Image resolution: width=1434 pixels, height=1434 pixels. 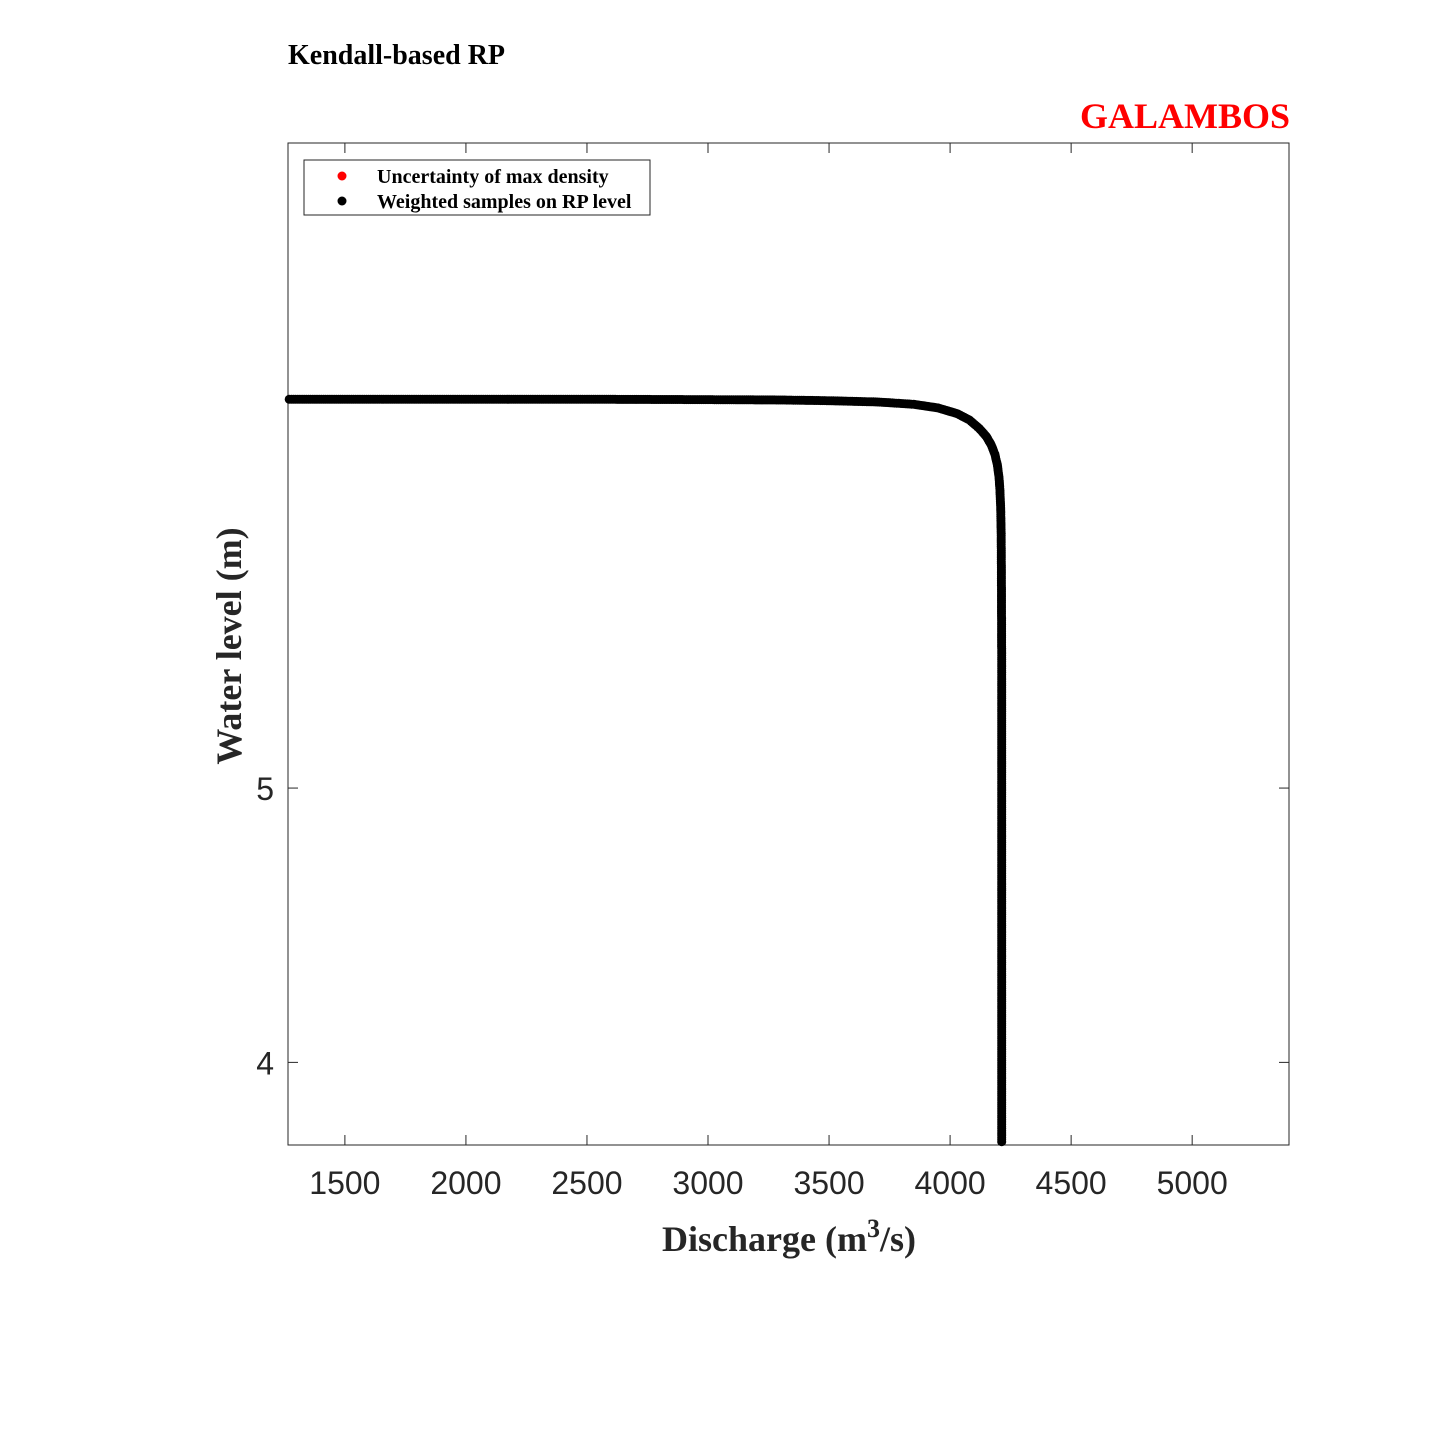 I want to click on x-axis-label-superscript: 3, so click(x=873, y=1228).